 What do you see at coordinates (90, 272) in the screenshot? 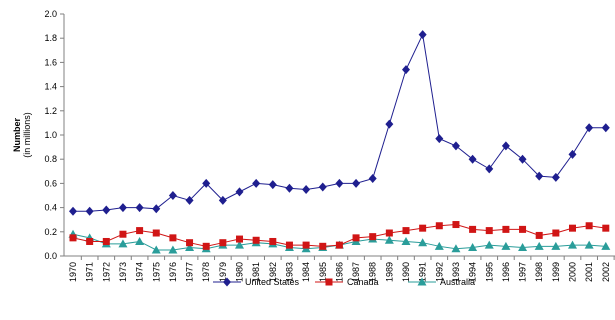
I see `x-tick-label: 1971` at bounding box center [90, 272].